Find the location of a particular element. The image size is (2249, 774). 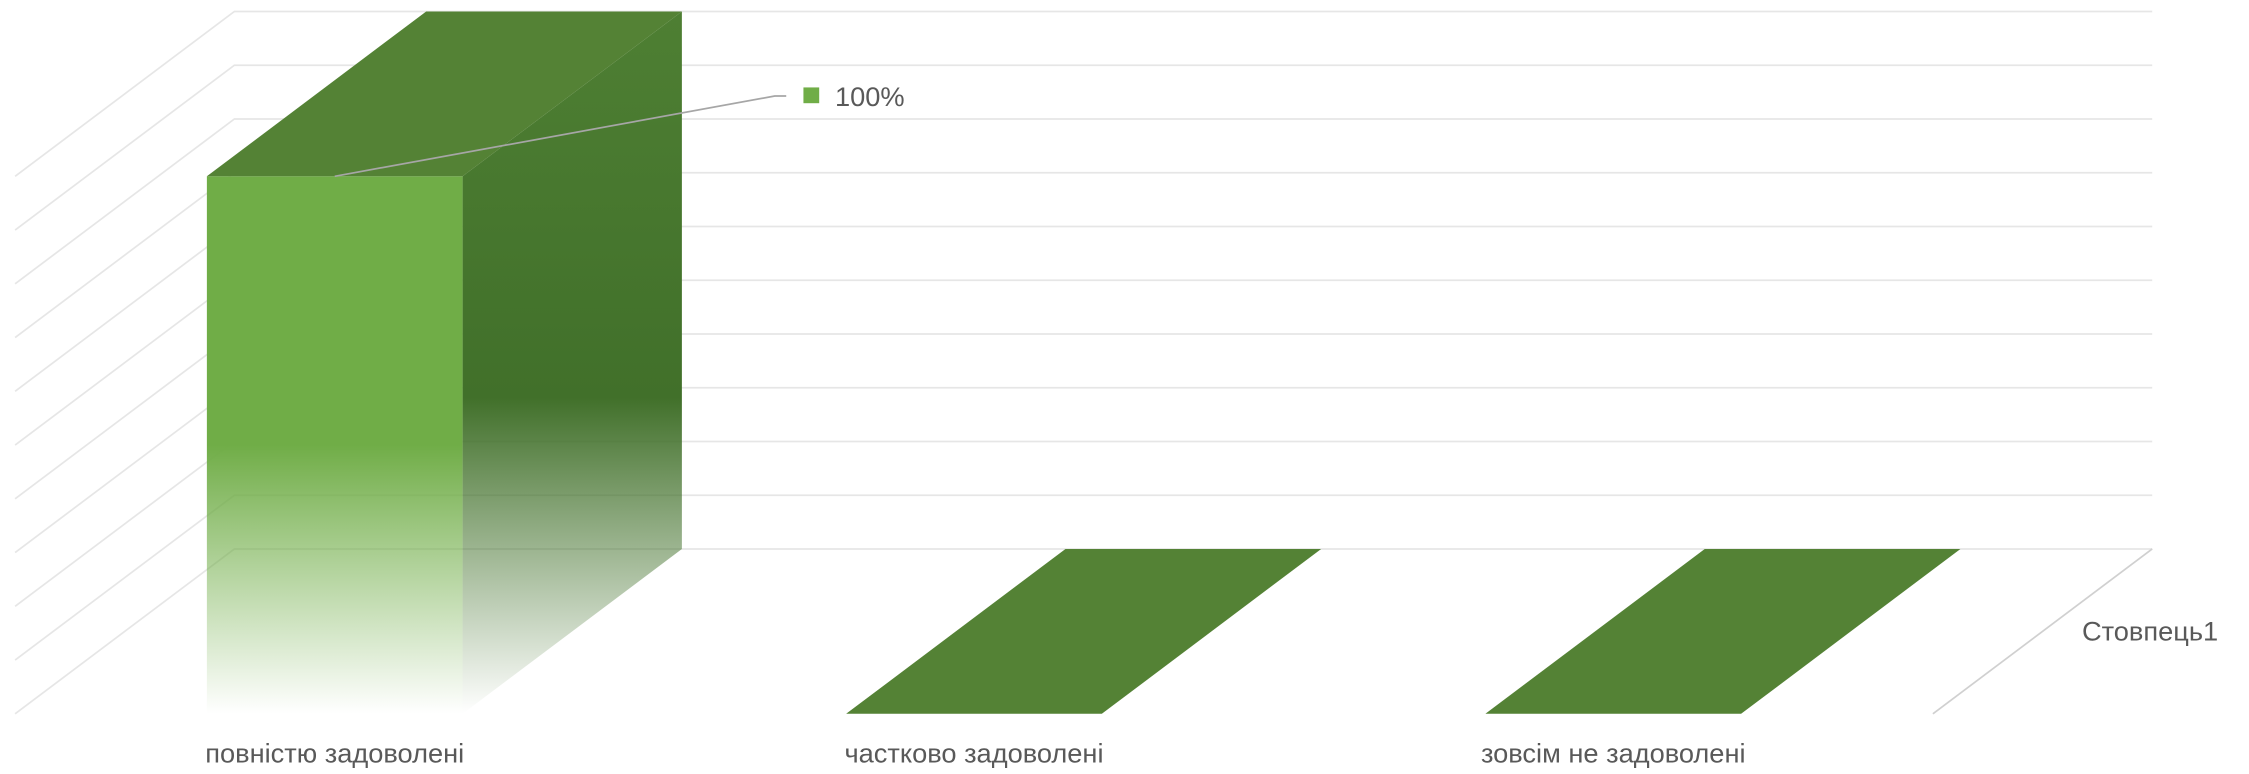

bar-front is located at coordinates (334, 445).